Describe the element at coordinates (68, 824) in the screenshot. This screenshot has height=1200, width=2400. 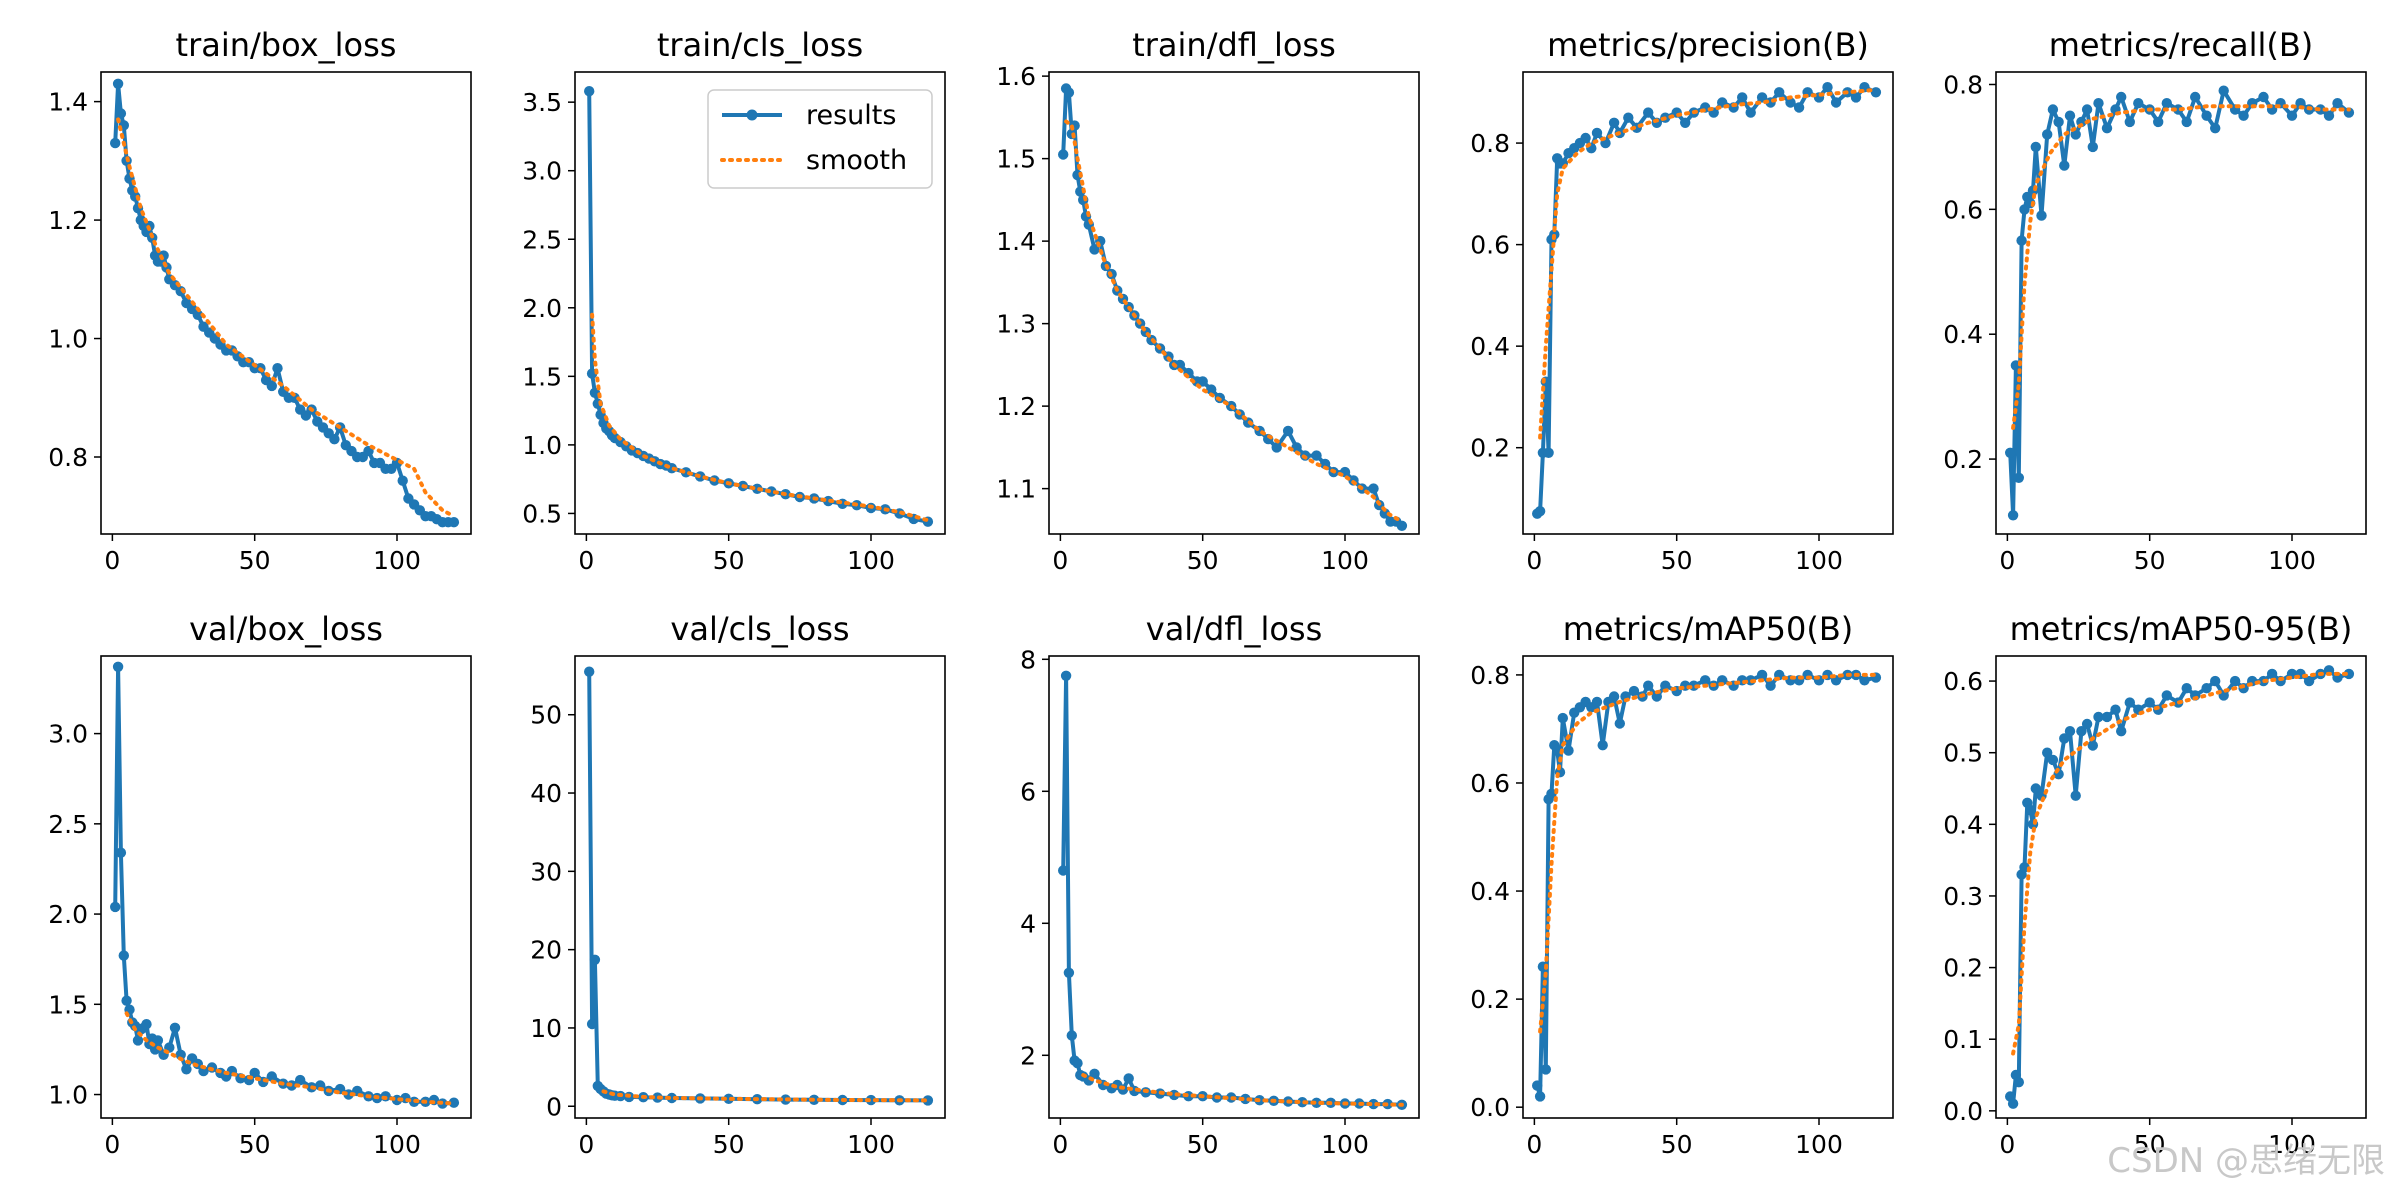
I see `y-tick-label: 2.5` at that location.